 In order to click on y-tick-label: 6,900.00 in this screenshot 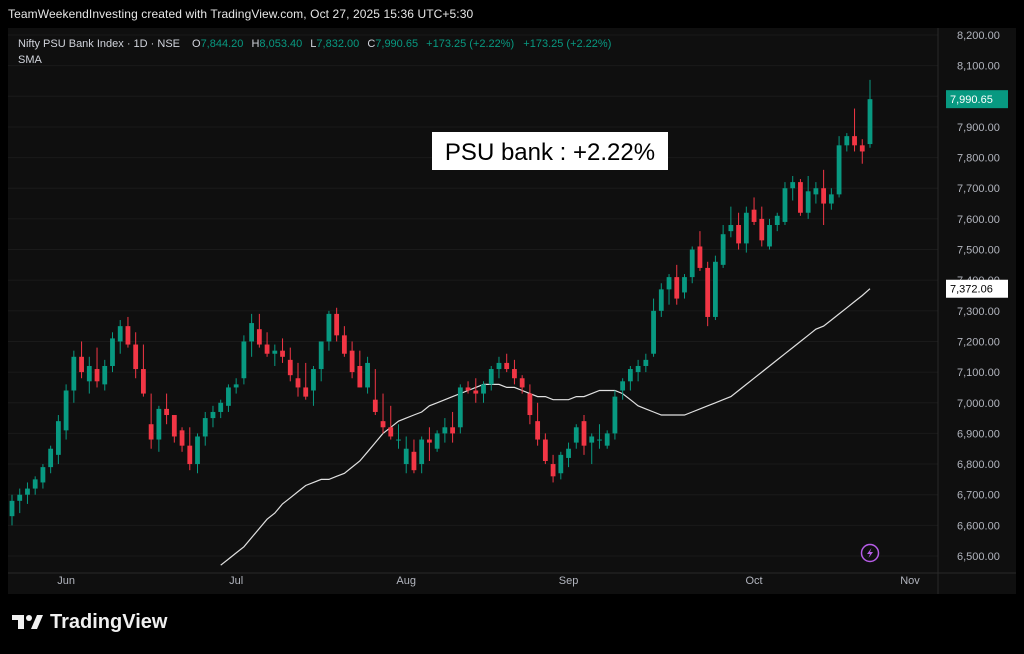, I will do `click(978, 434)`.